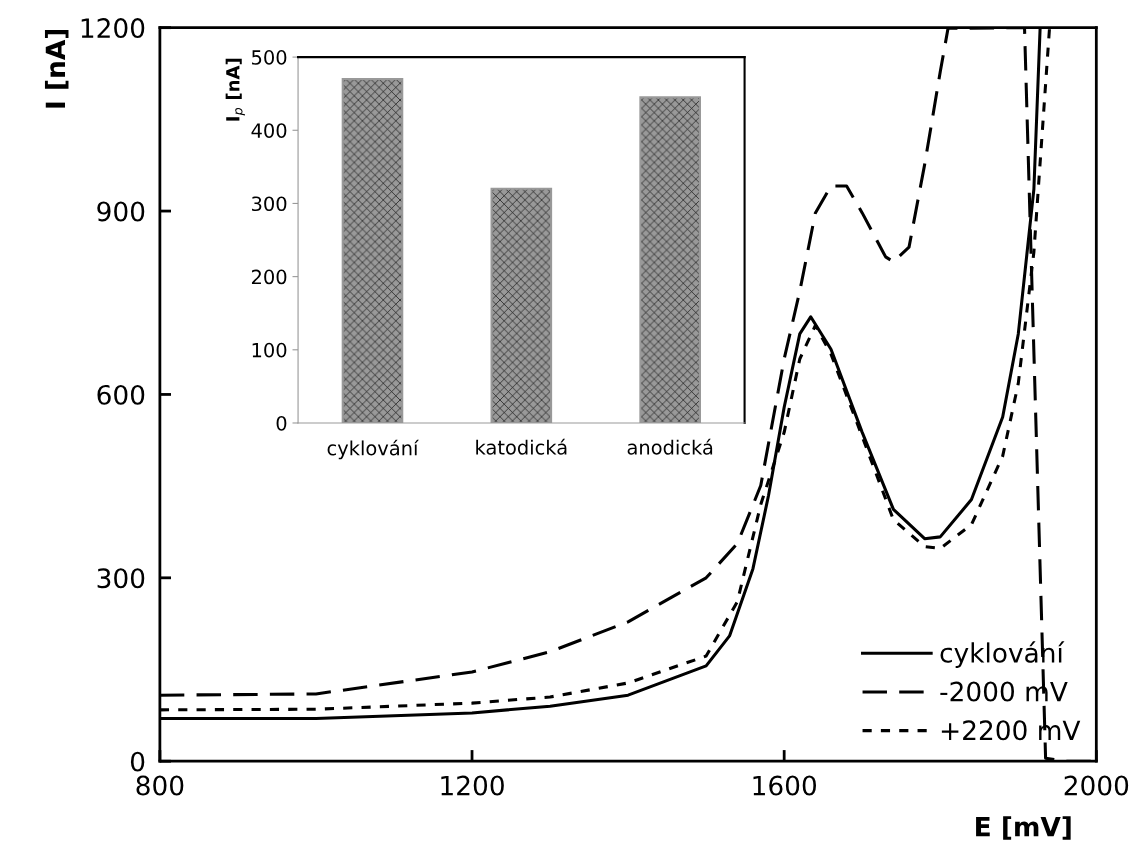  What do you see at coordinates (1004, 691) in the screenshot?
I see `legend-label: -2000 mV` at bounding box center [1004, 691].